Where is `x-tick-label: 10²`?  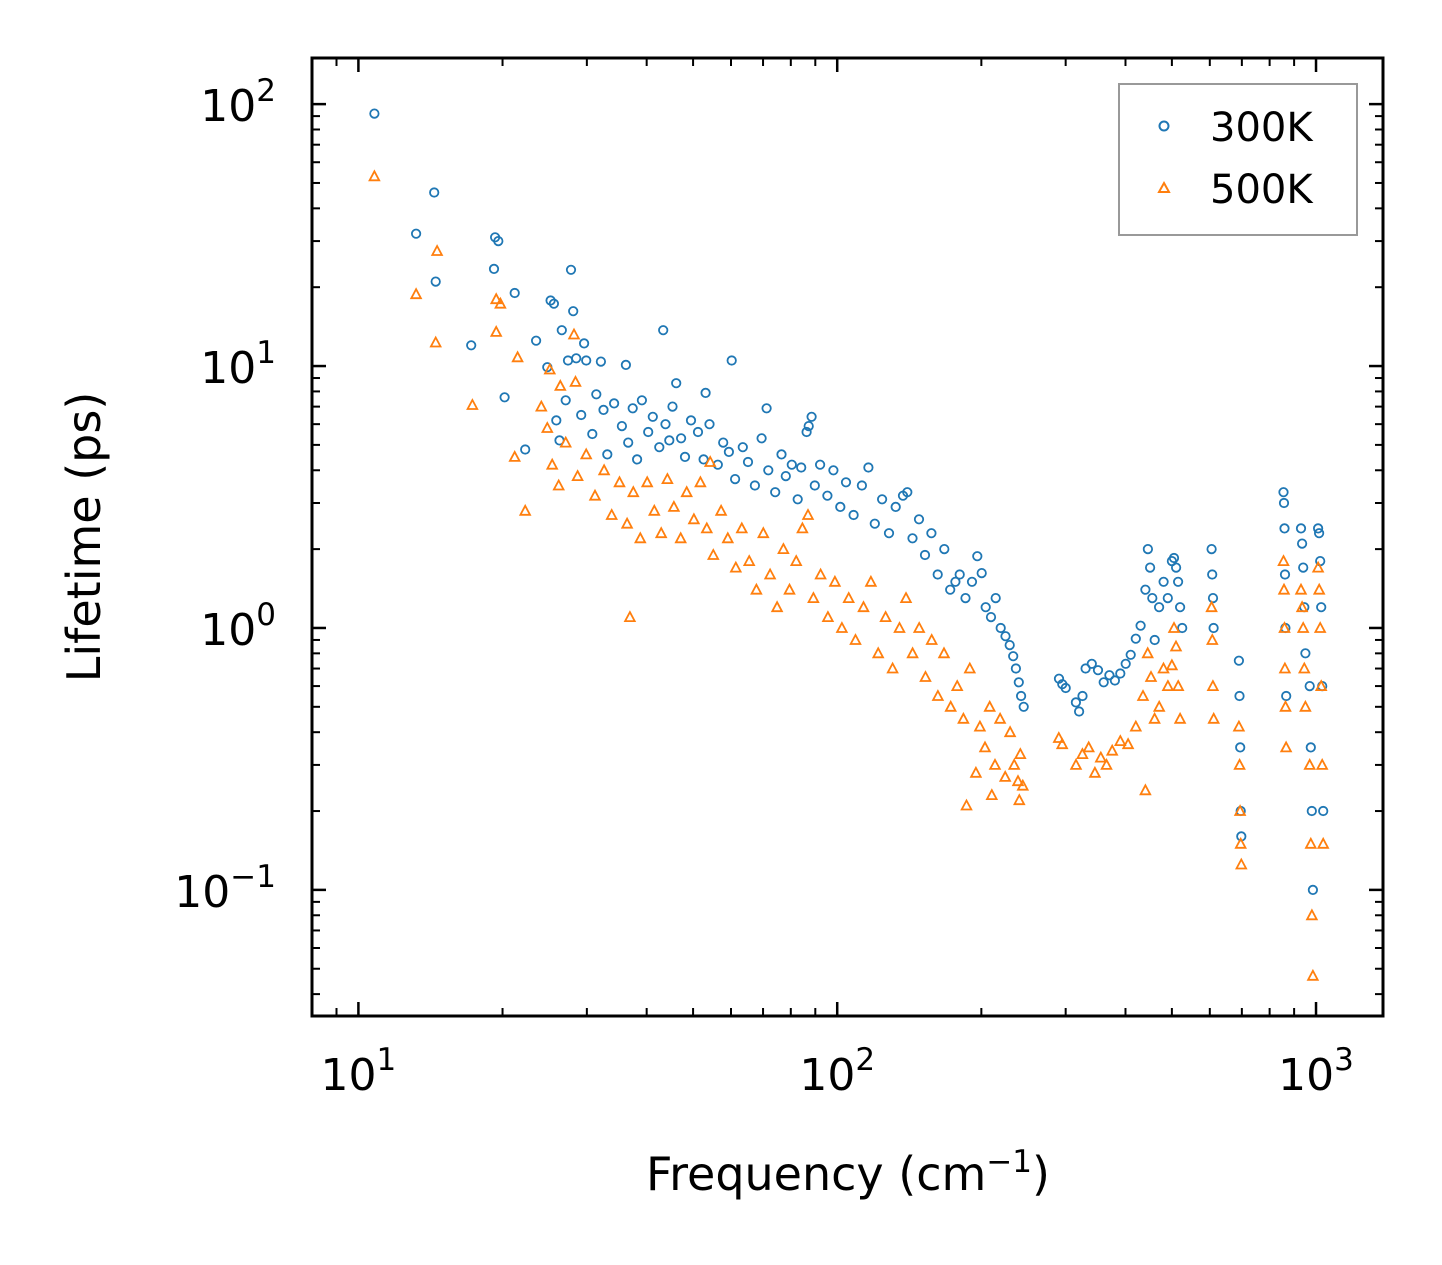 x-tick-label: 10² is located at coordinates (837, 1071).